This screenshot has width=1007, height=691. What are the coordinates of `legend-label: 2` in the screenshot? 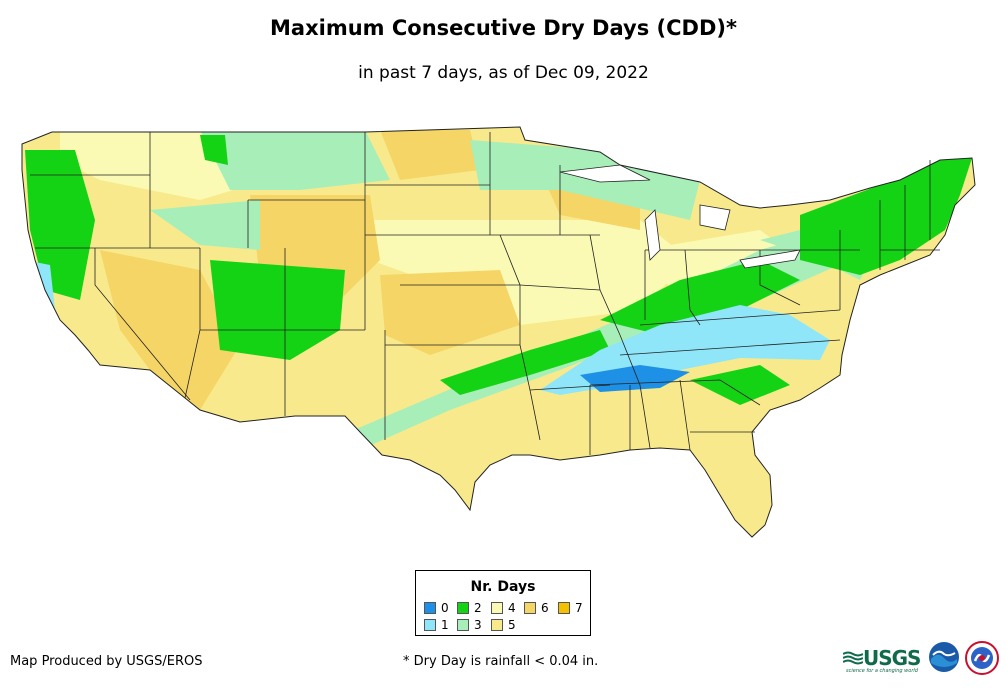 It's located at (478, 608).